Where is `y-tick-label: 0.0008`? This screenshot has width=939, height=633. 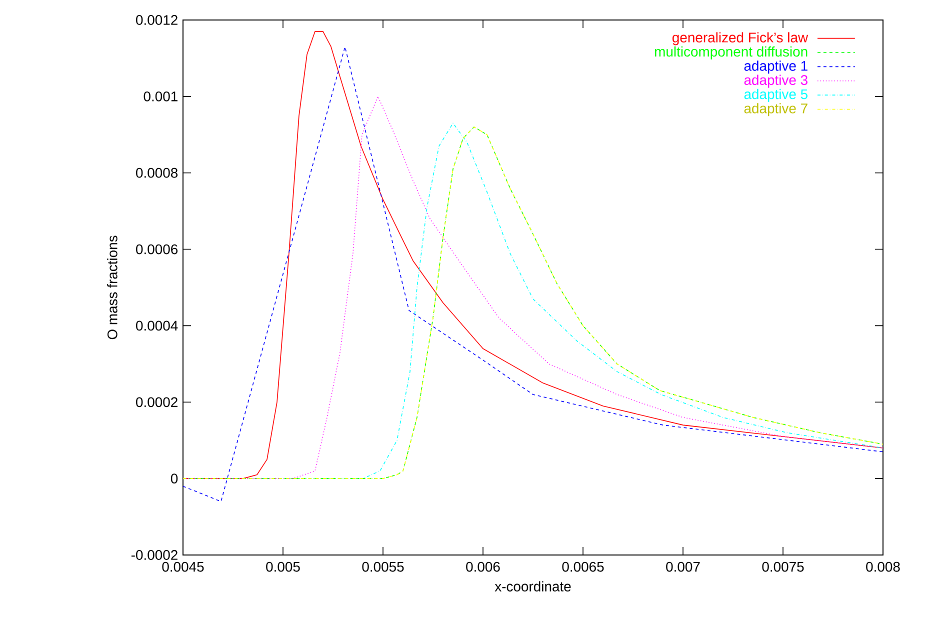 y-tick-label: 0.0008 is located at coordinates (157, 173).